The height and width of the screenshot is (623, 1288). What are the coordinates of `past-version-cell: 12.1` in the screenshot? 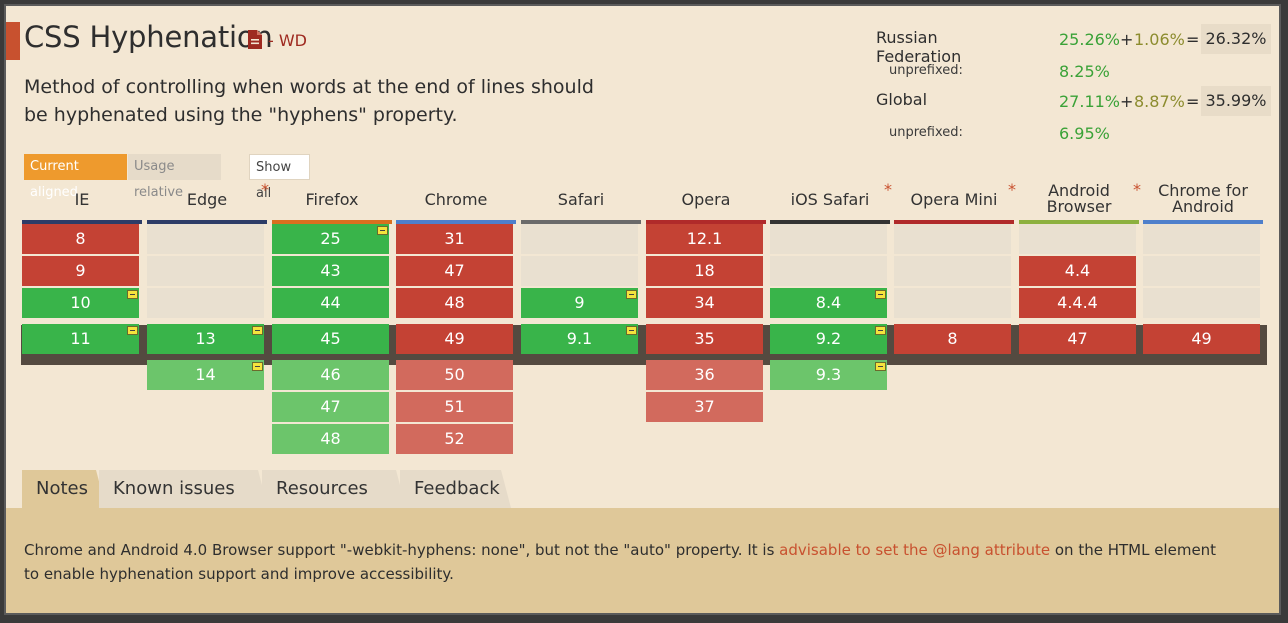 It's located at (704, 239).